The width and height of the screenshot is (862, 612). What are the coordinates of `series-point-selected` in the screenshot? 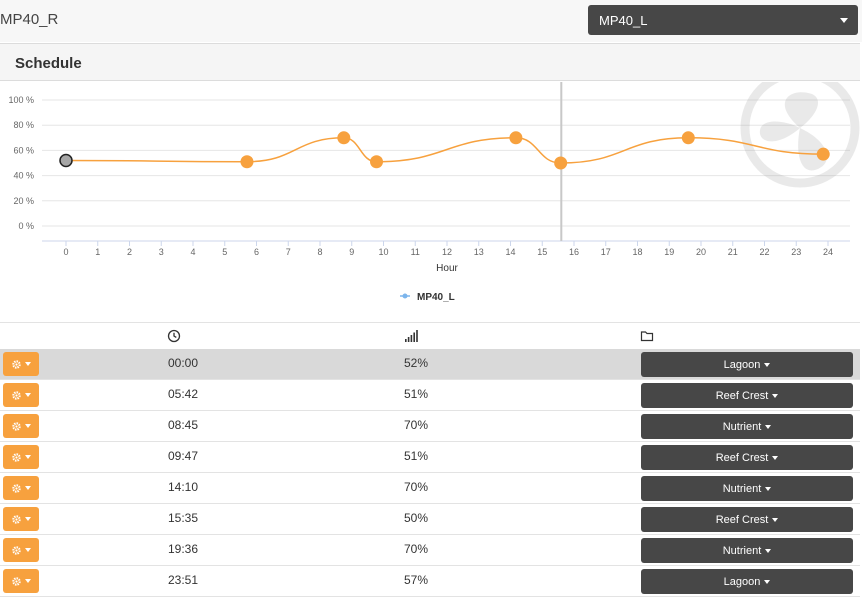 It's located at (66, 160).